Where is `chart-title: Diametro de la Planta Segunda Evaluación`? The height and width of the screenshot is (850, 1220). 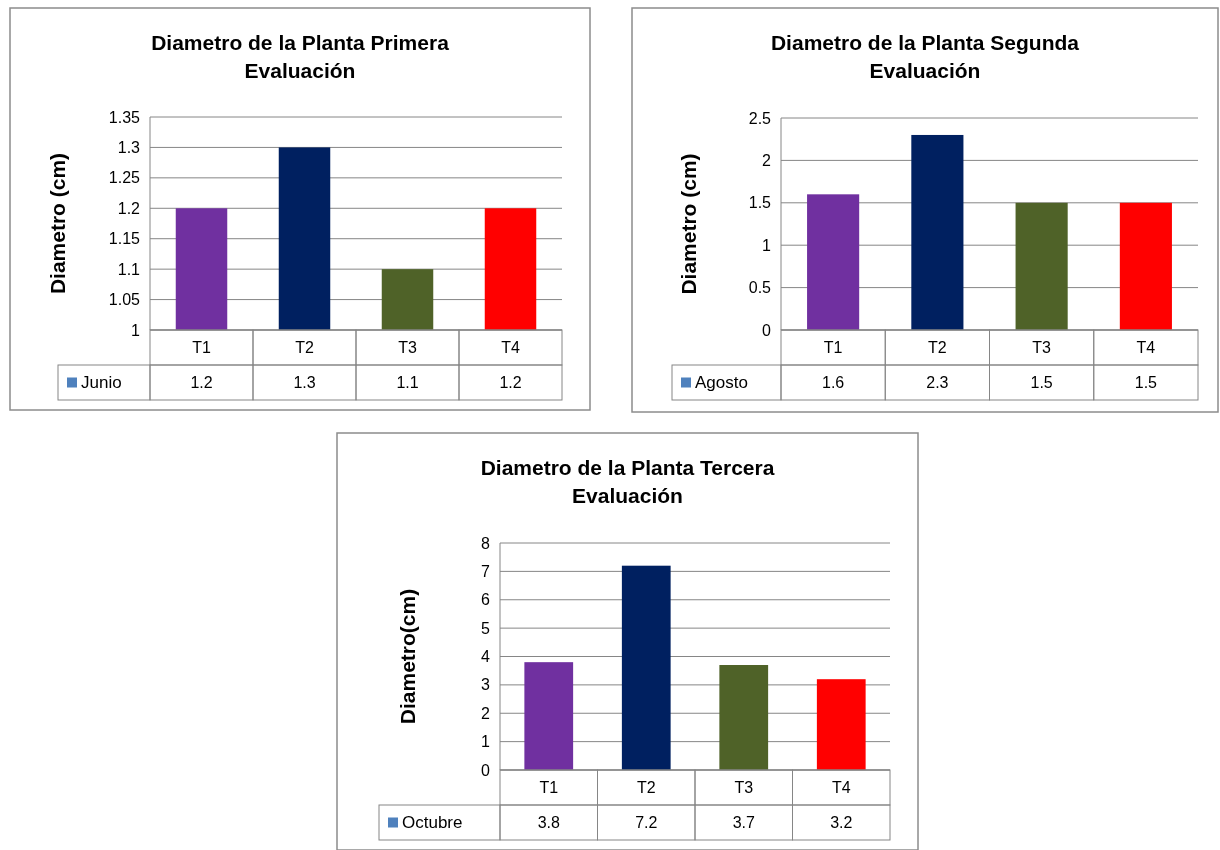
chart-title: Diametro de la Planta Segunda Evaluación is located at coordinates (925, 56).